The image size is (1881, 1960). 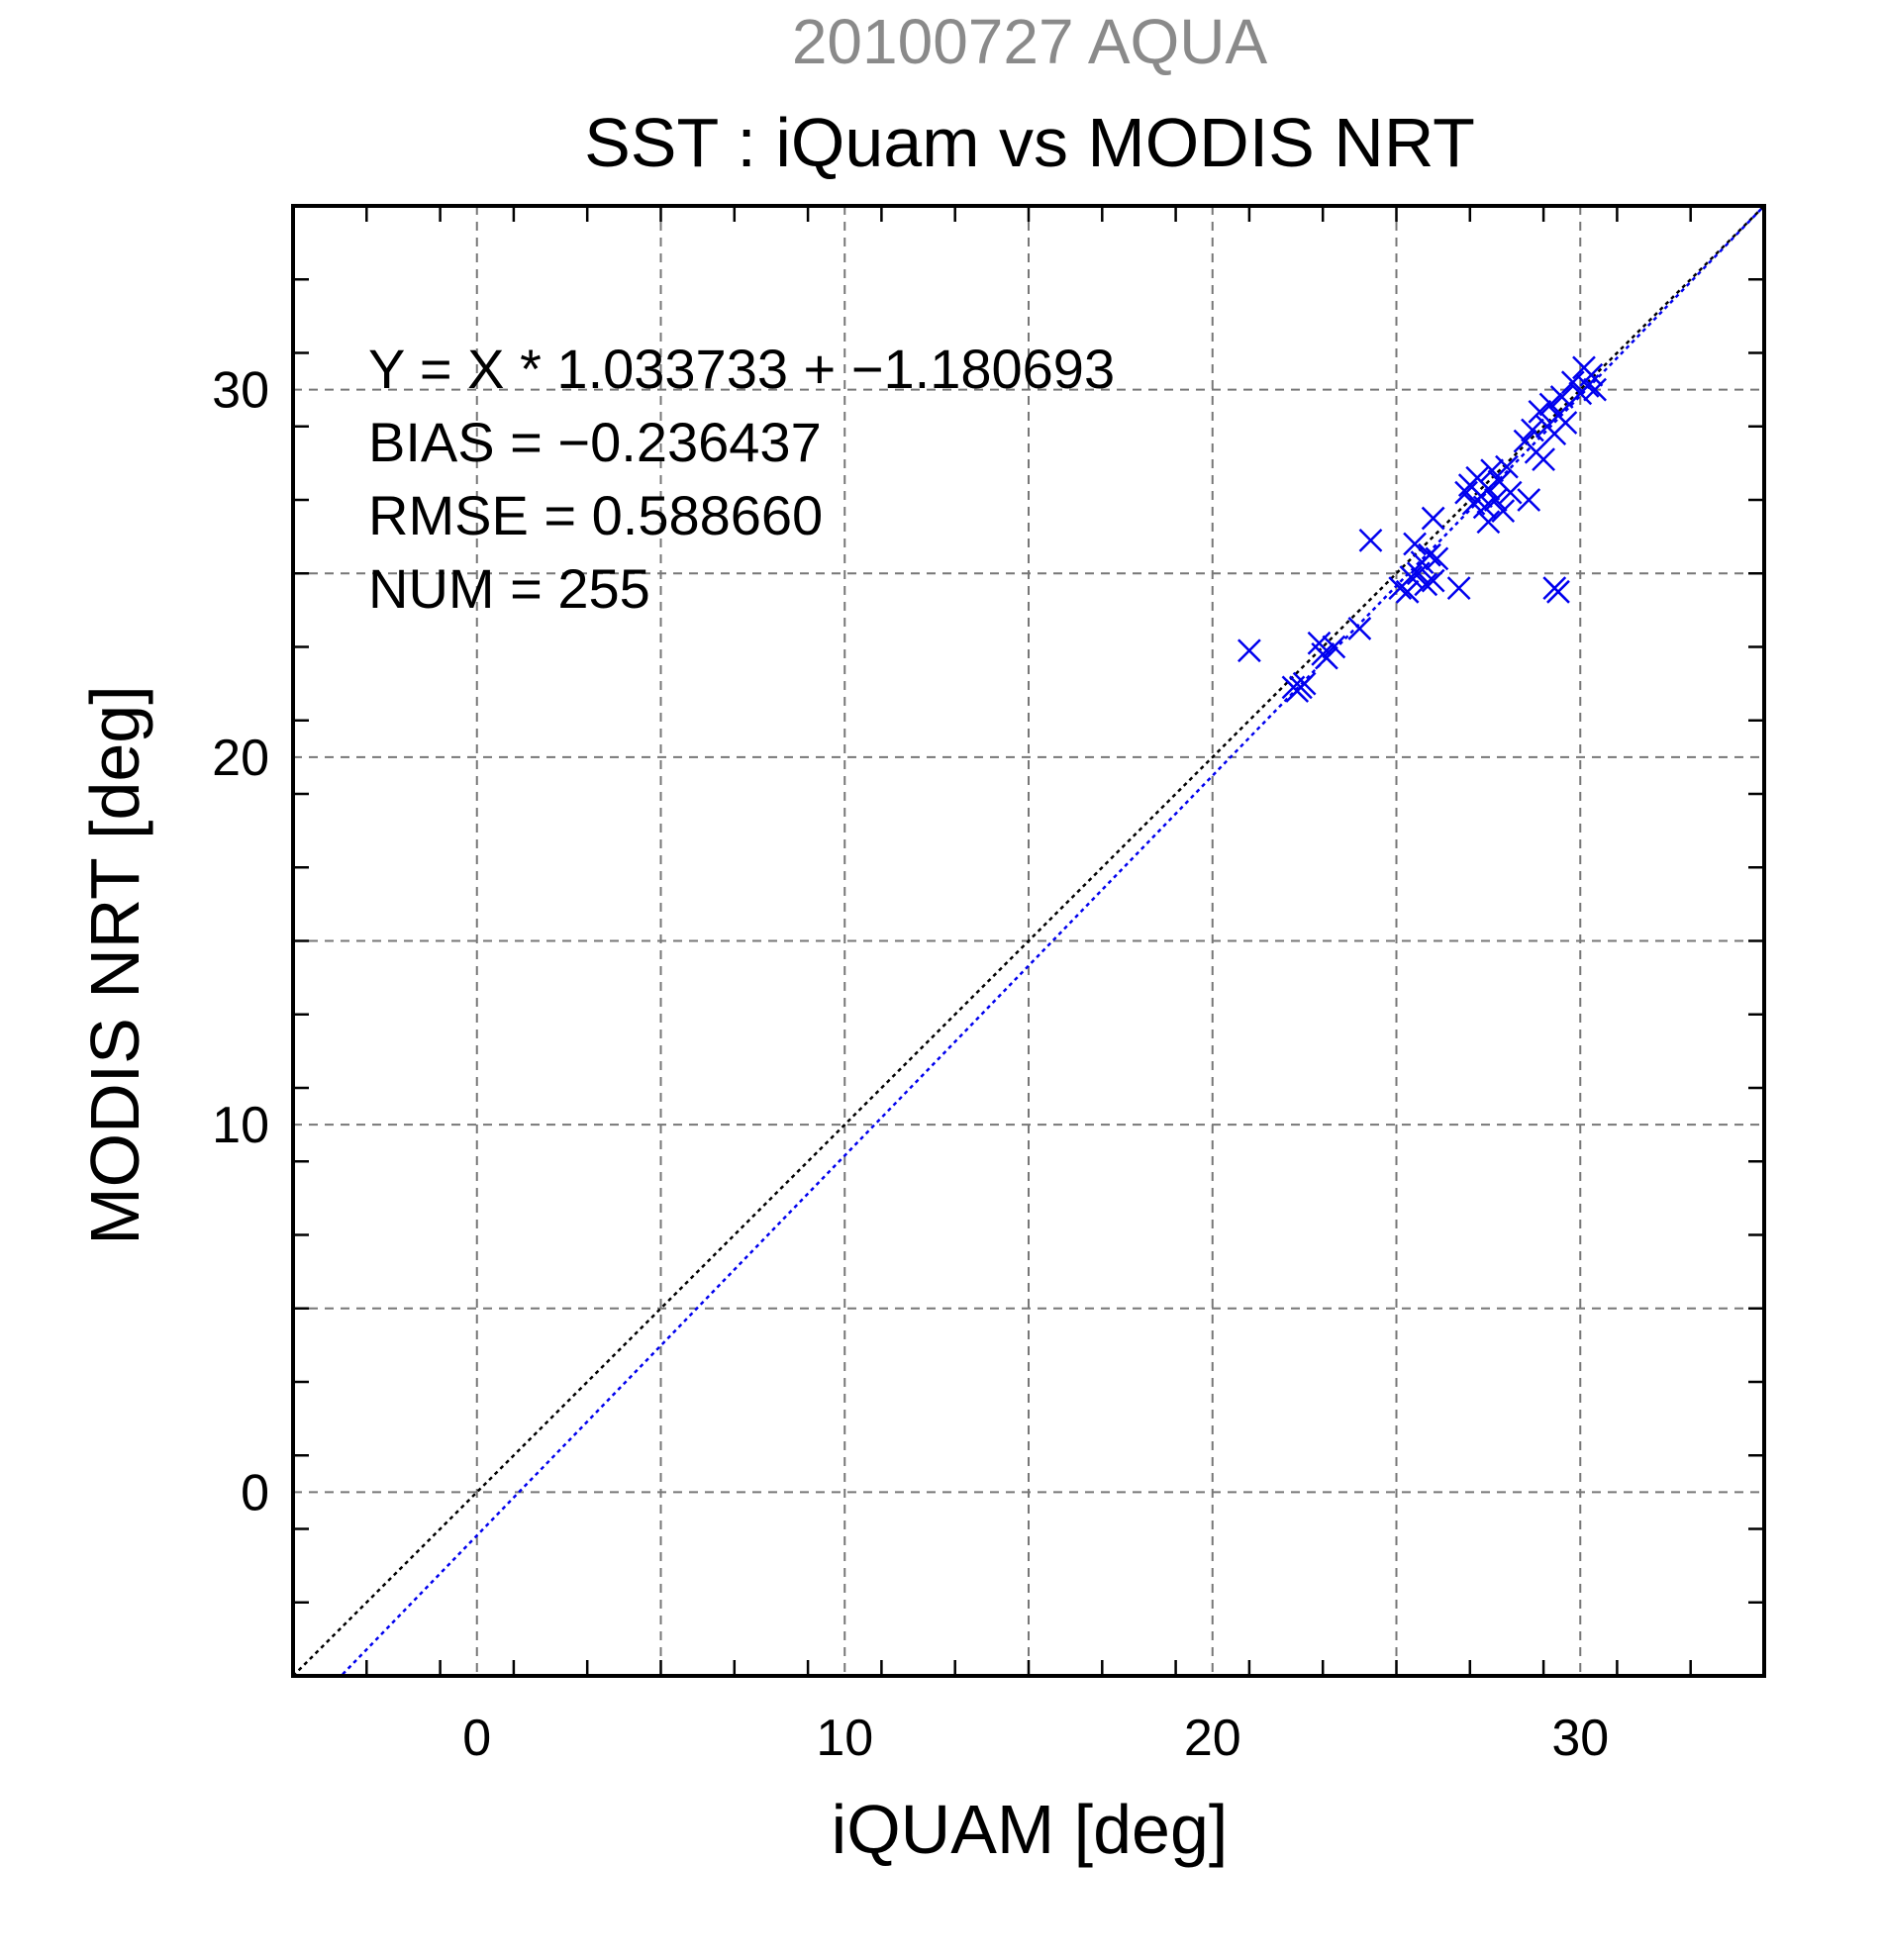 What do you see at coordinates (1212, 1738) in the screenshot?
I see `x-tick-label: 20` at bounding box center [1212, 1738].